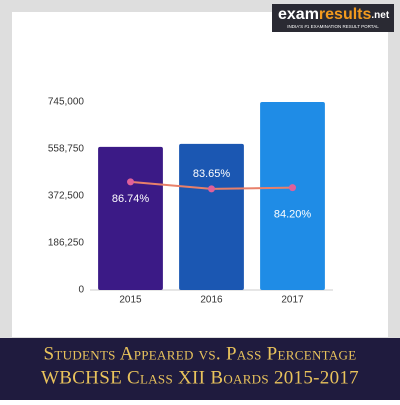 Image resolution: width=400 pixels, height=405 pixels. What do you see at coordinates (66, 196) in the screenshot?
I see `y-tick-label: 372,500` at bounding box center [66, 196].